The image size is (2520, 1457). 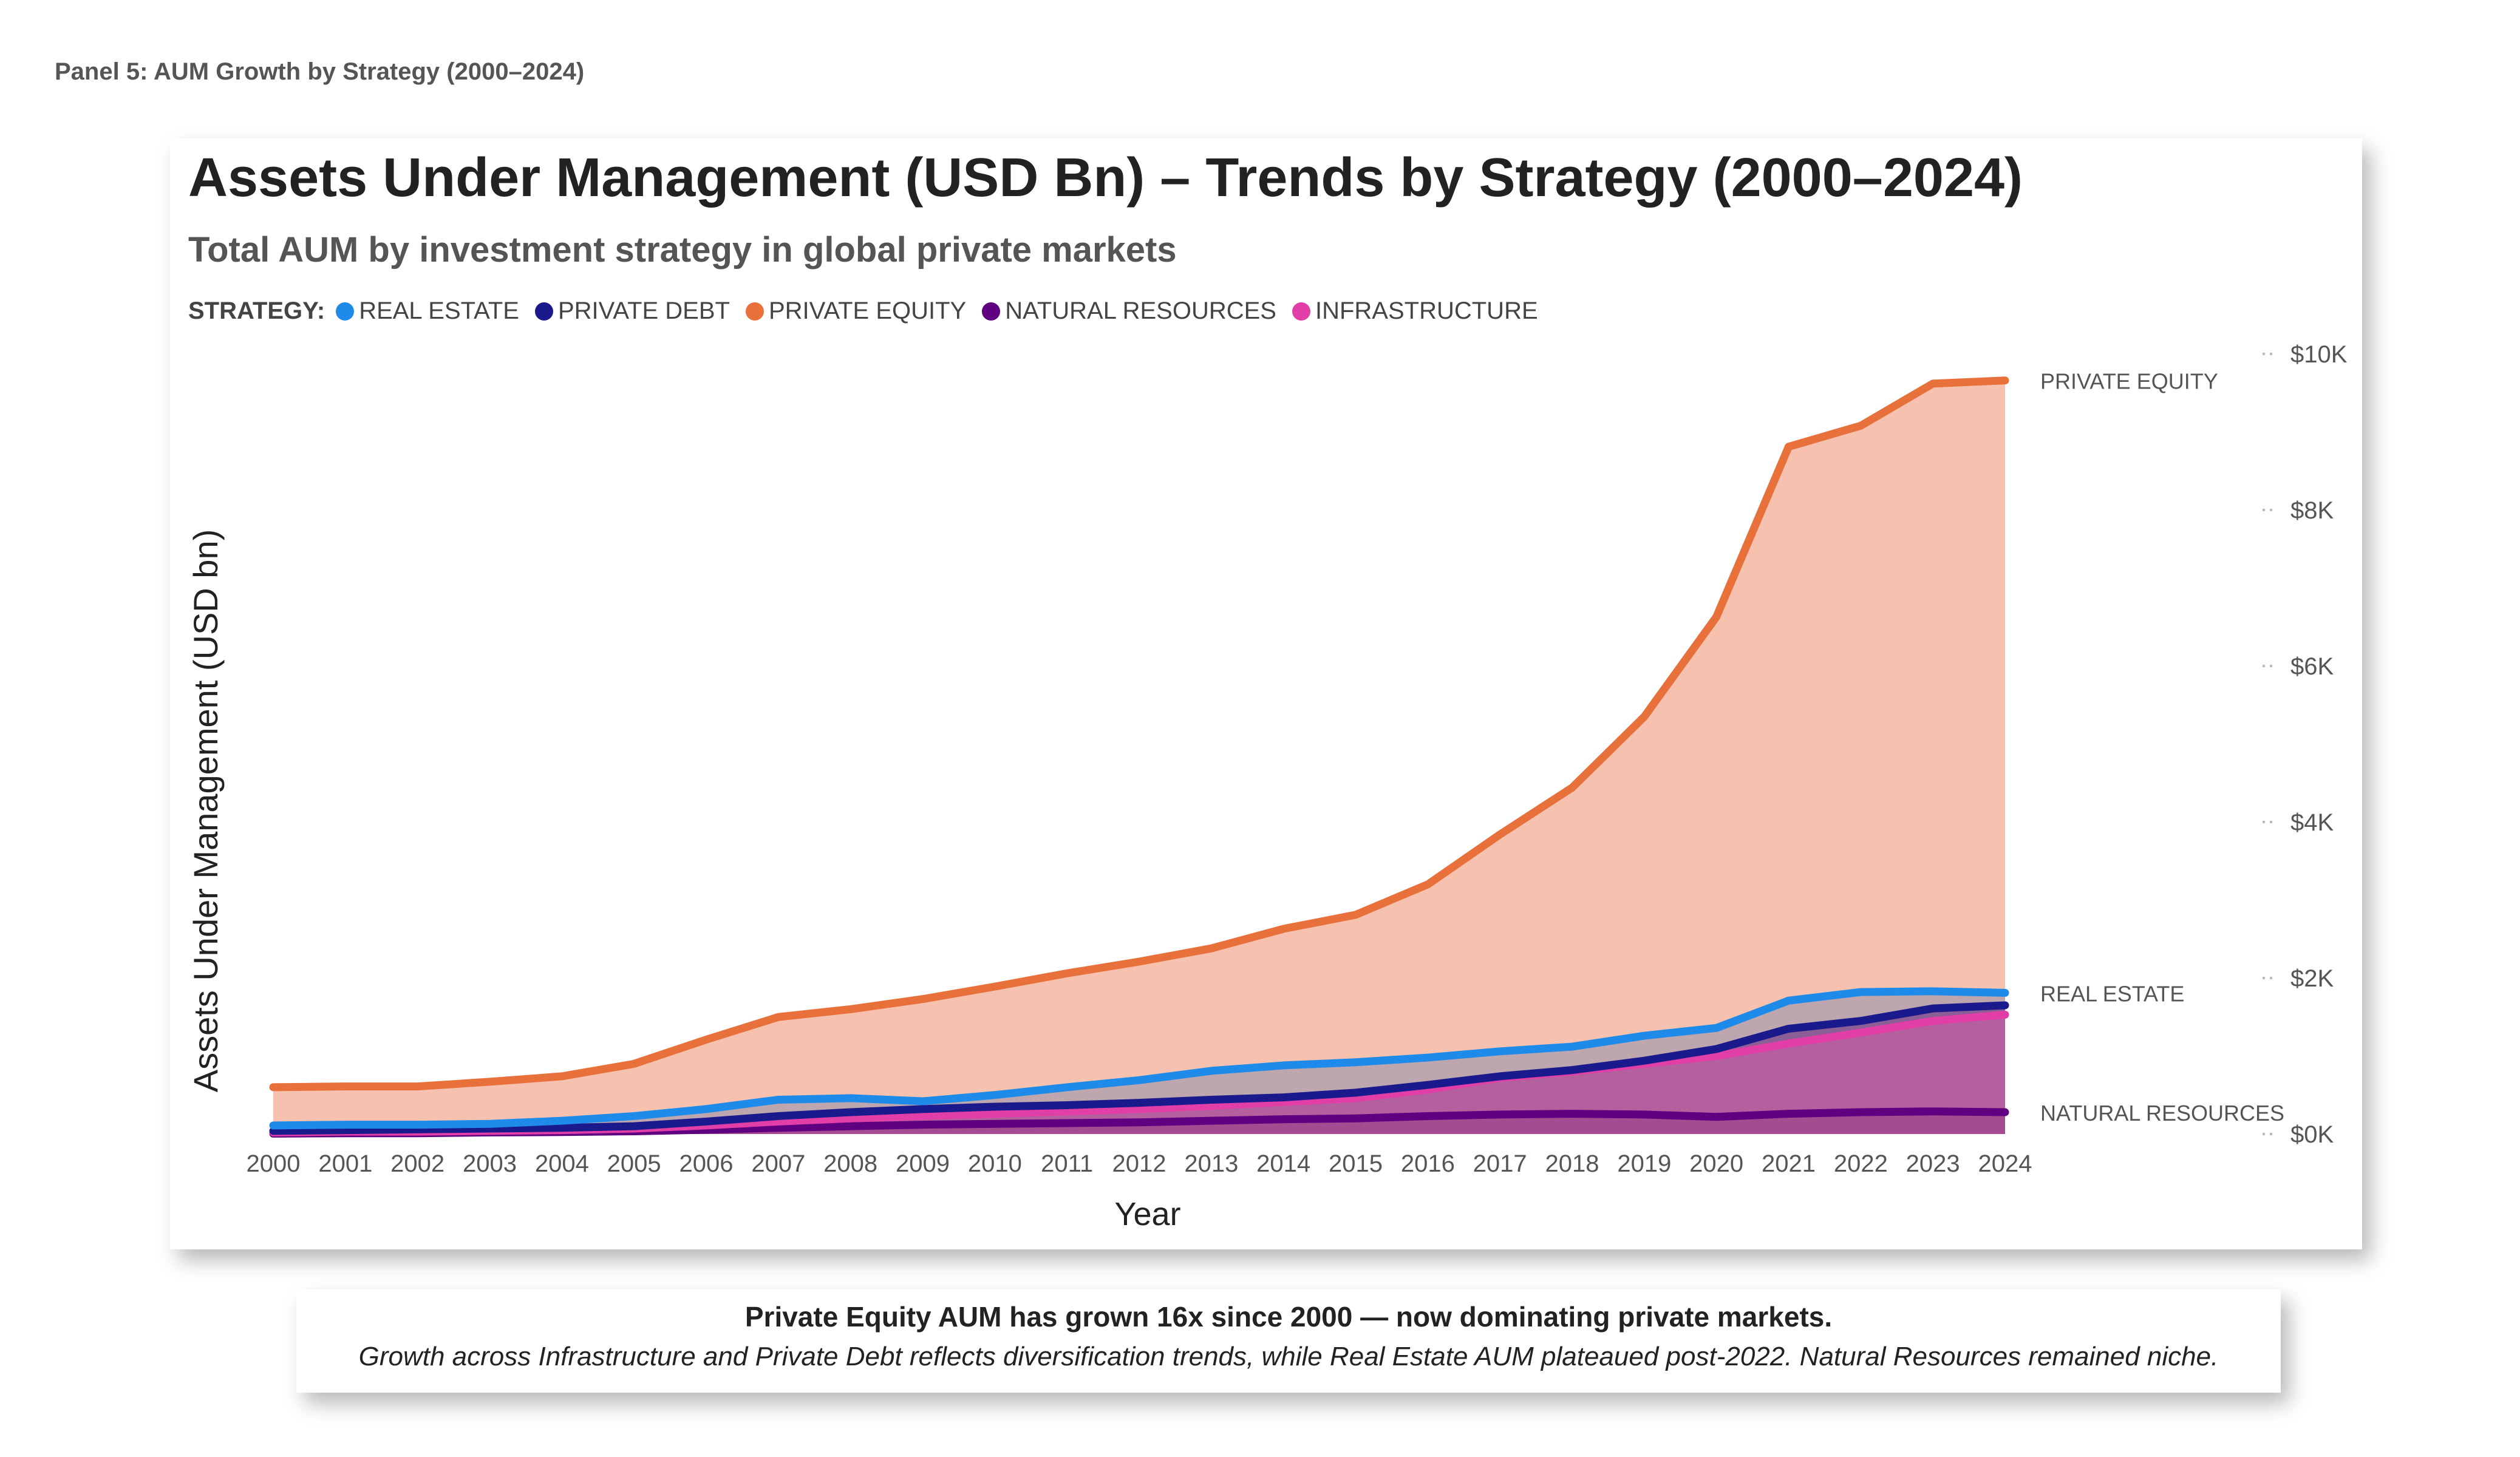 I want to click on x-tick-label: 2021, so click(x=1789, y=1163).